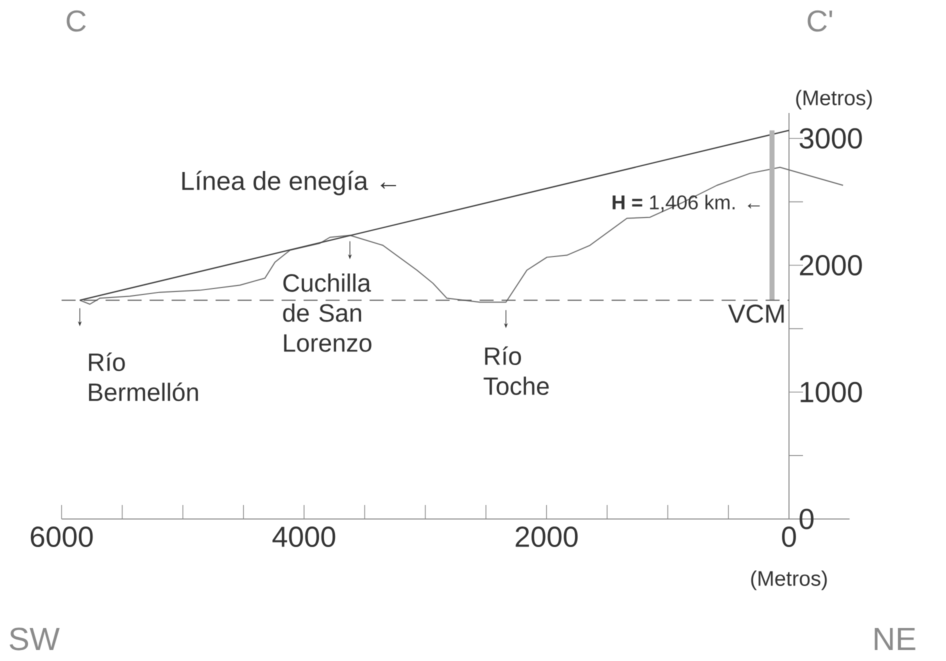  I want to click on annotation: Río Toche, so click(516, 371).